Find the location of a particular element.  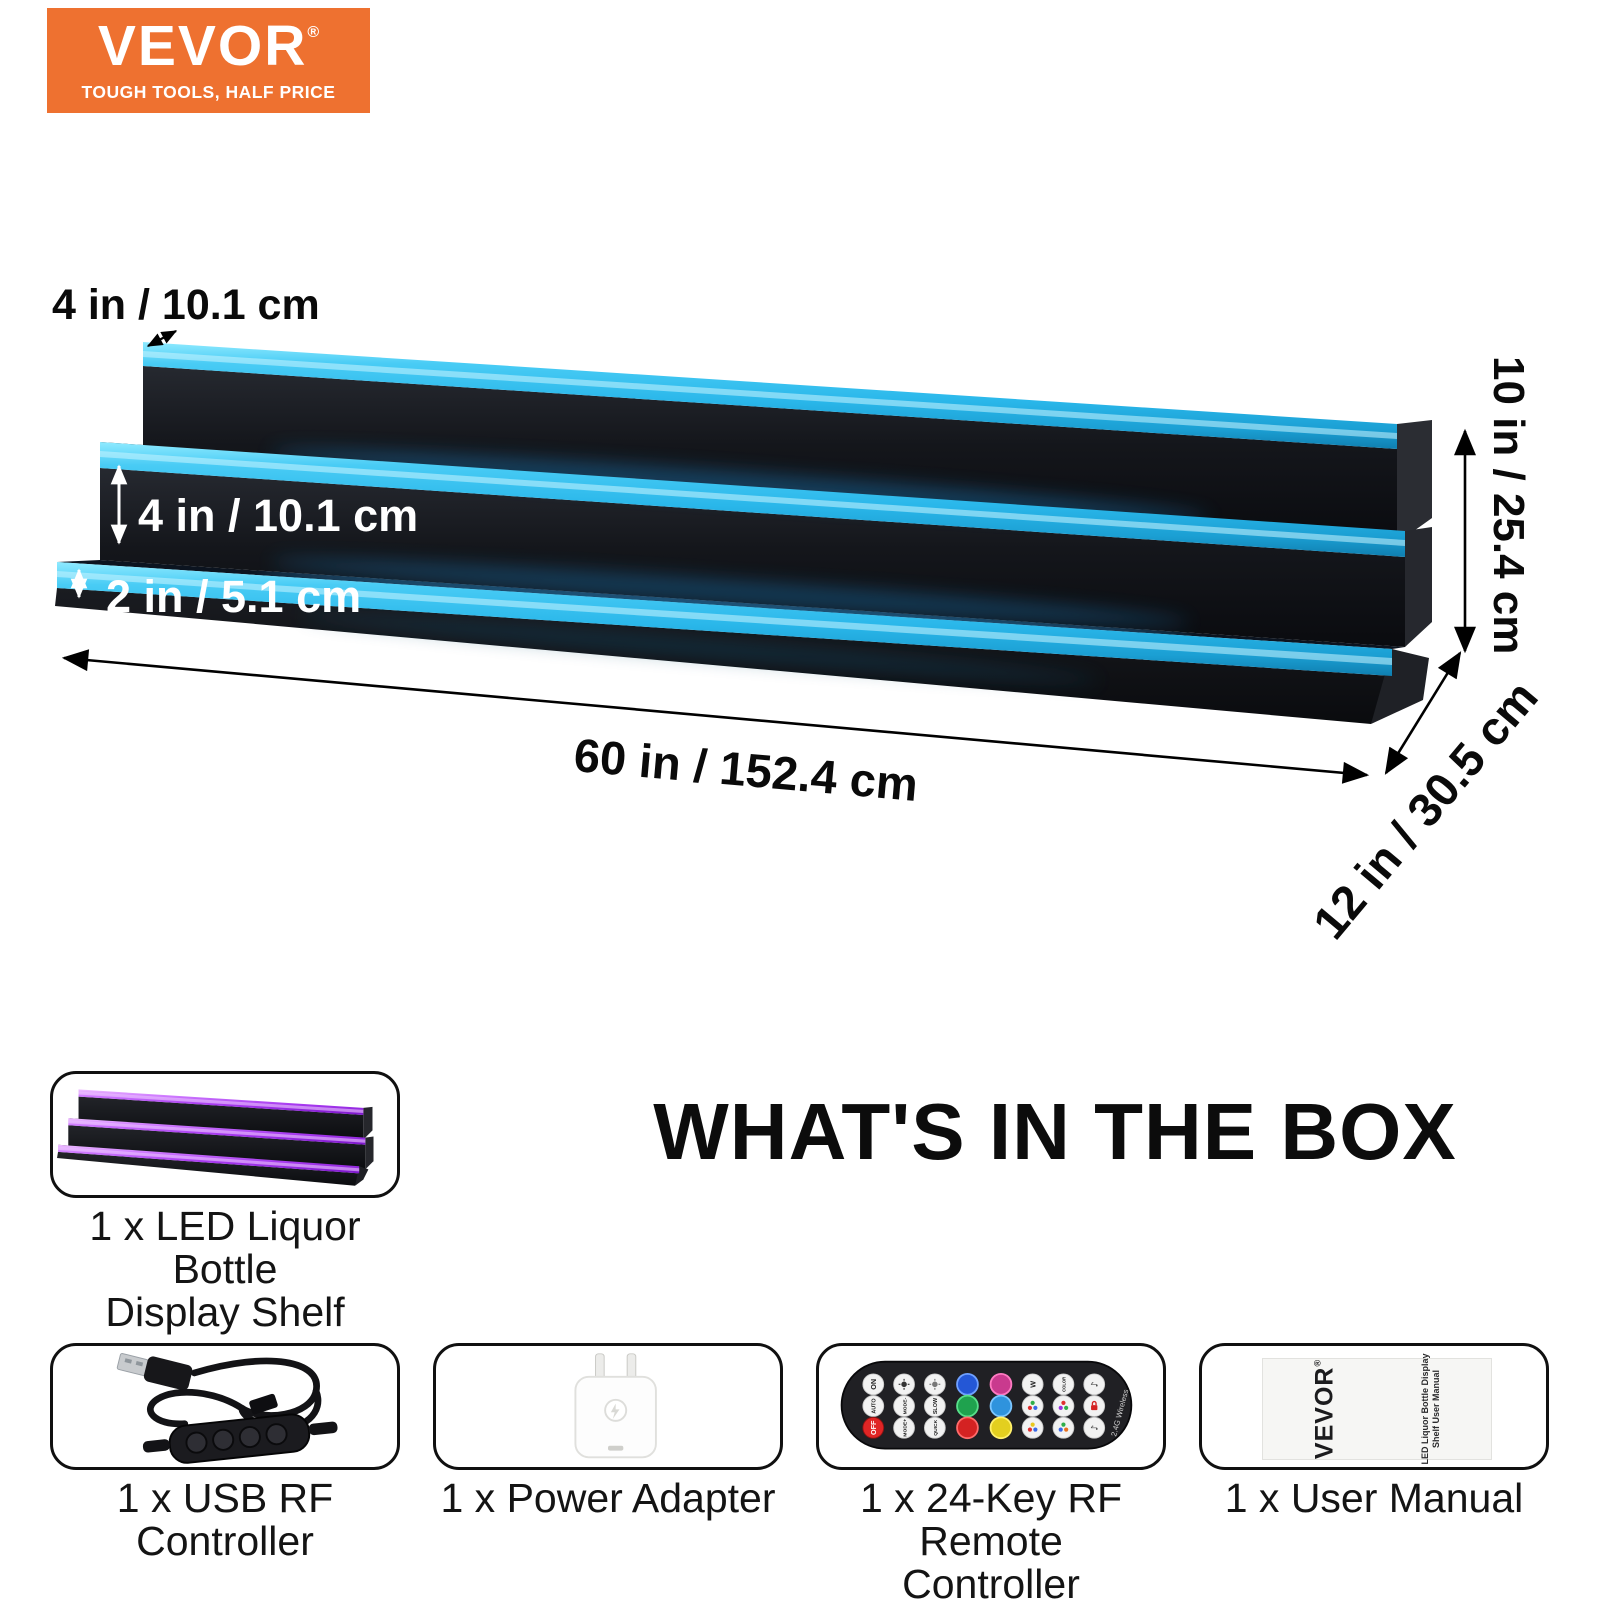

item-caption-led-shelf: 1 x LED Liquor Bottle Display Shelf is located at coordinates (225, 1269).